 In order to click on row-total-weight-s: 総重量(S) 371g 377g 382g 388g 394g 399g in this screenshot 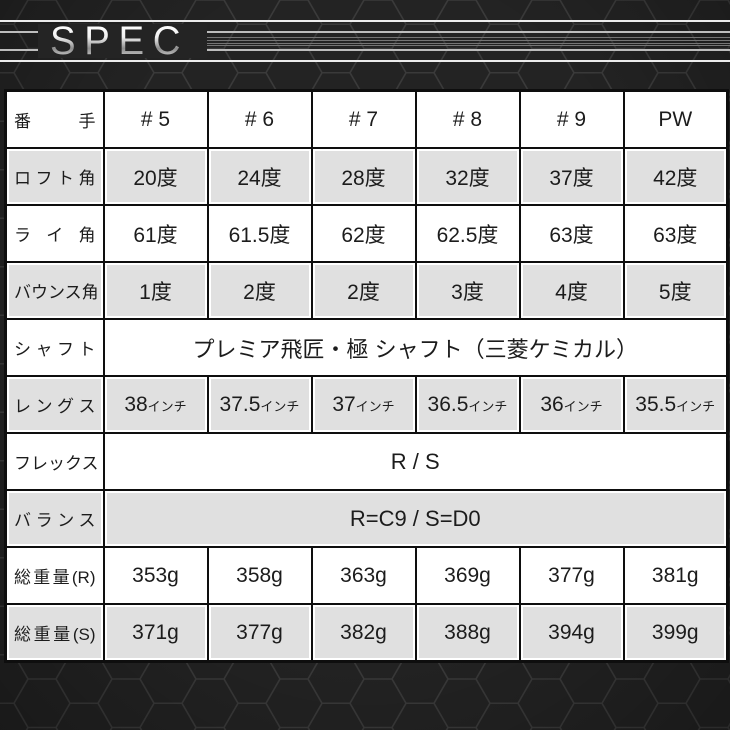, I will do `click(366, 633)`.